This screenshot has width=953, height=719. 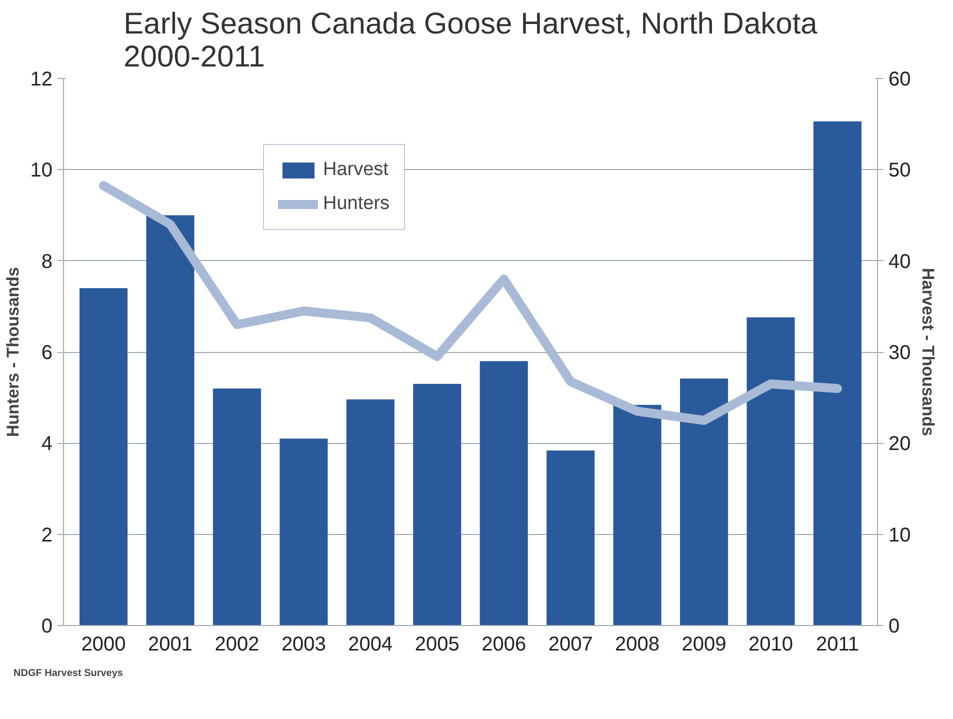 I want to click on chart-title: Early Season Canada Goose Harvest, North Dakota 2000-2011, so click(x=471, y=41).